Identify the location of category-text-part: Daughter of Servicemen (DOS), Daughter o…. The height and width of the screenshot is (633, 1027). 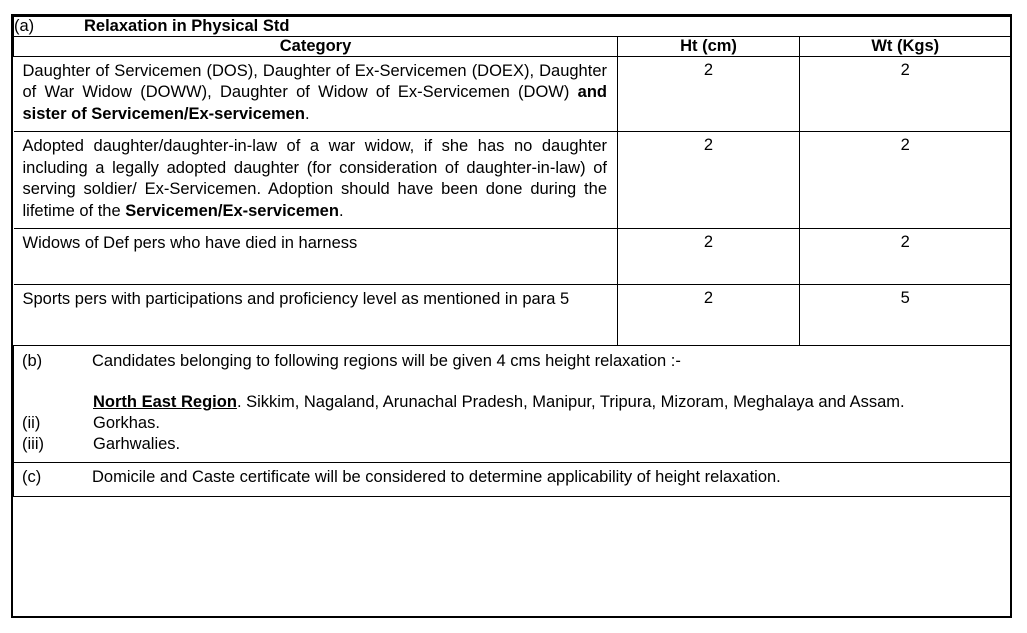
(315, 82).